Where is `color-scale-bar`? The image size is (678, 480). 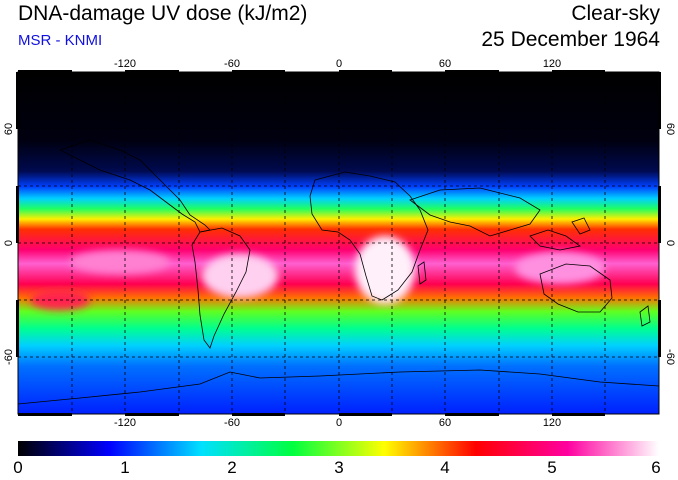
color-scale-bar is located at coordinates (338, 448).